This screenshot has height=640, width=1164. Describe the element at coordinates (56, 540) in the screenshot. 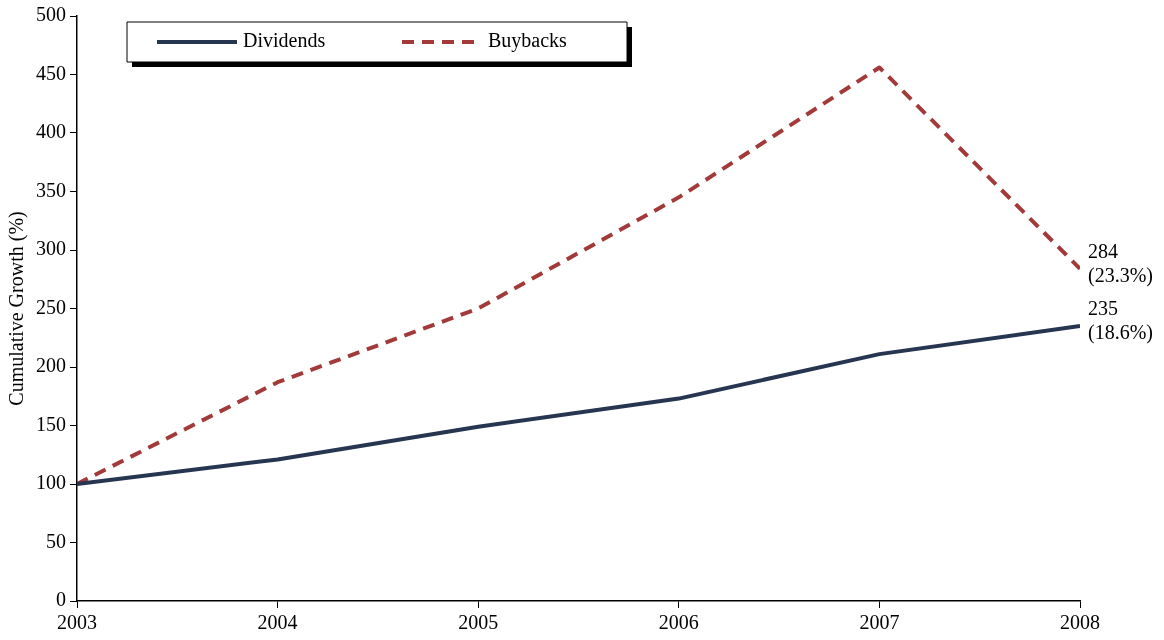

I see `y-tick-label: 50` at that location.